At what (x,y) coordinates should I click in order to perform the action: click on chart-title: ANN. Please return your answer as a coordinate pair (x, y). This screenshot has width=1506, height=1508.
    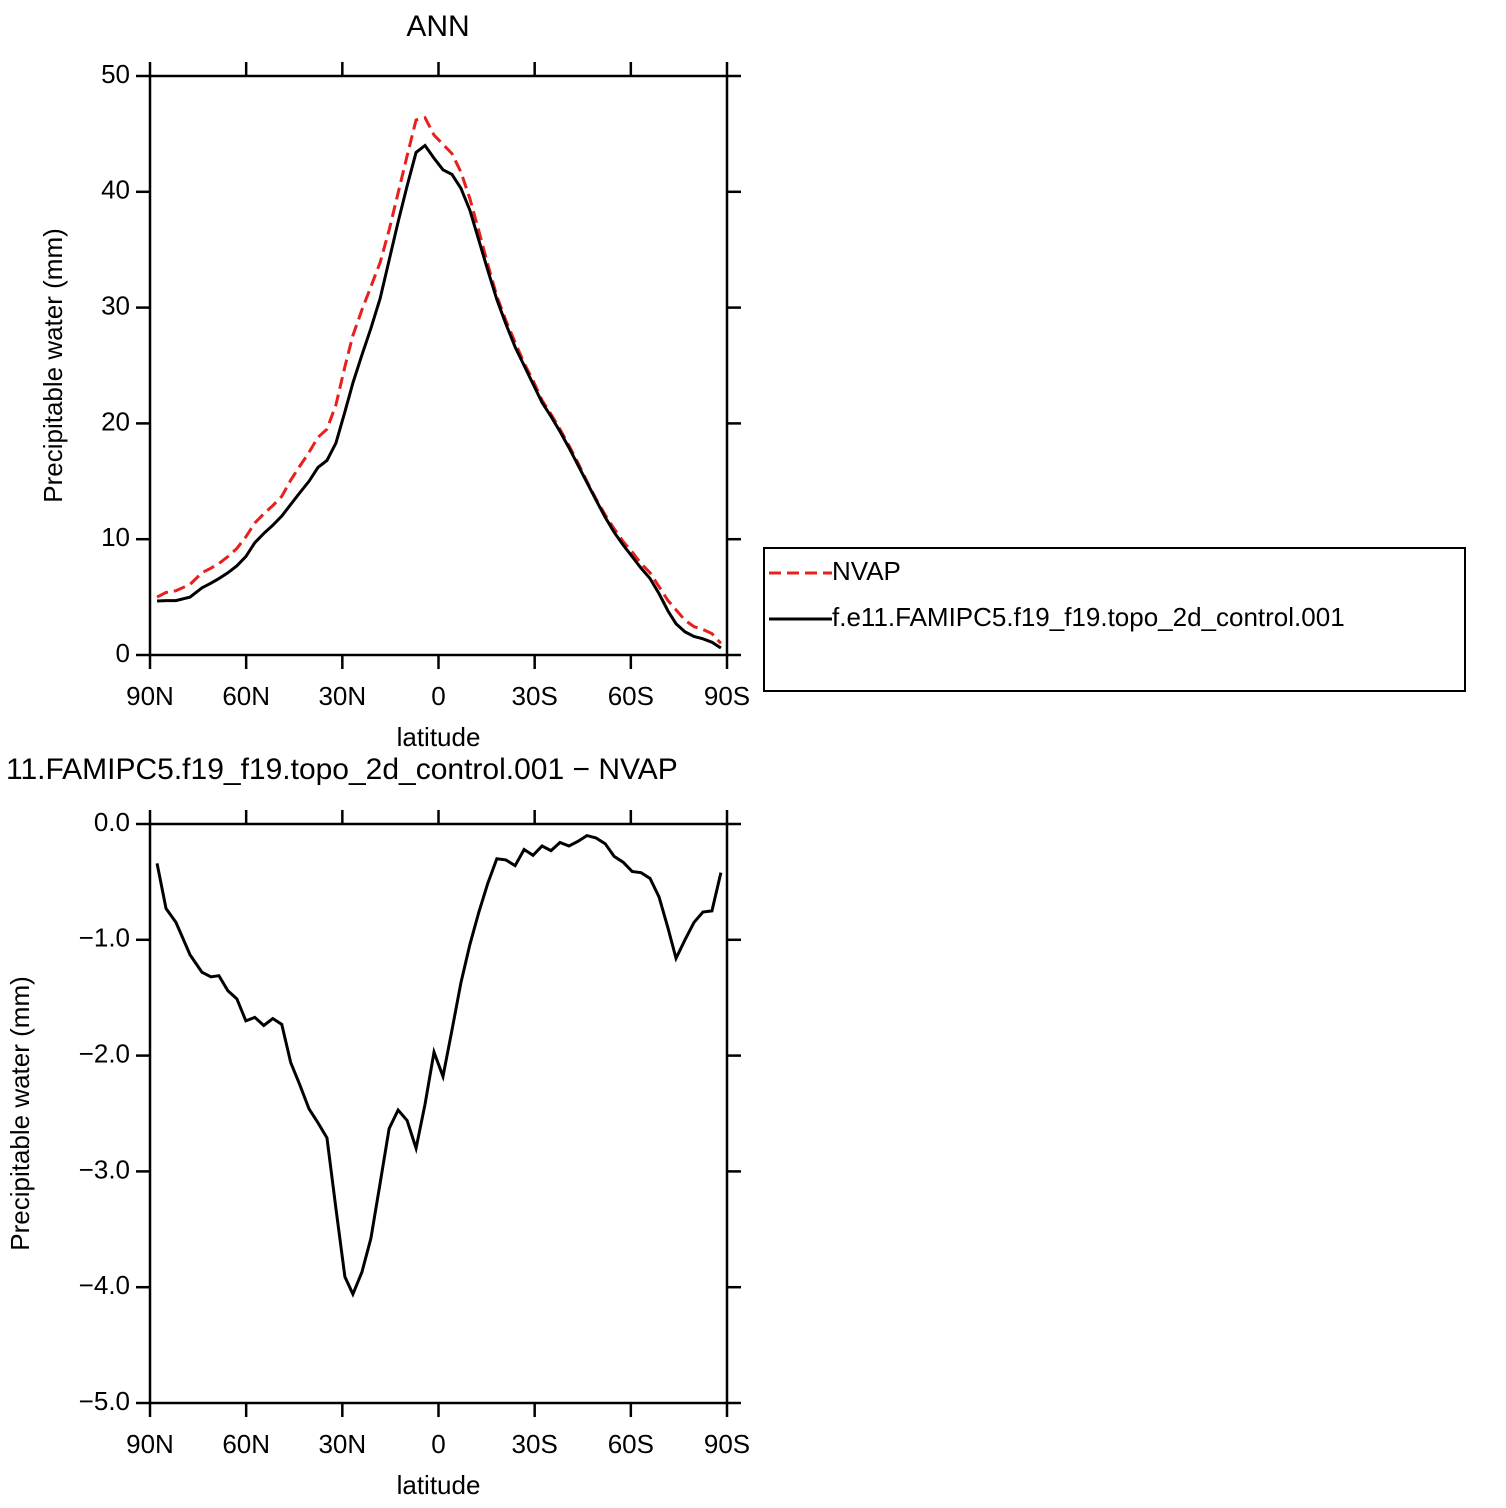
    Looking at the image, I should click on (437, 26).